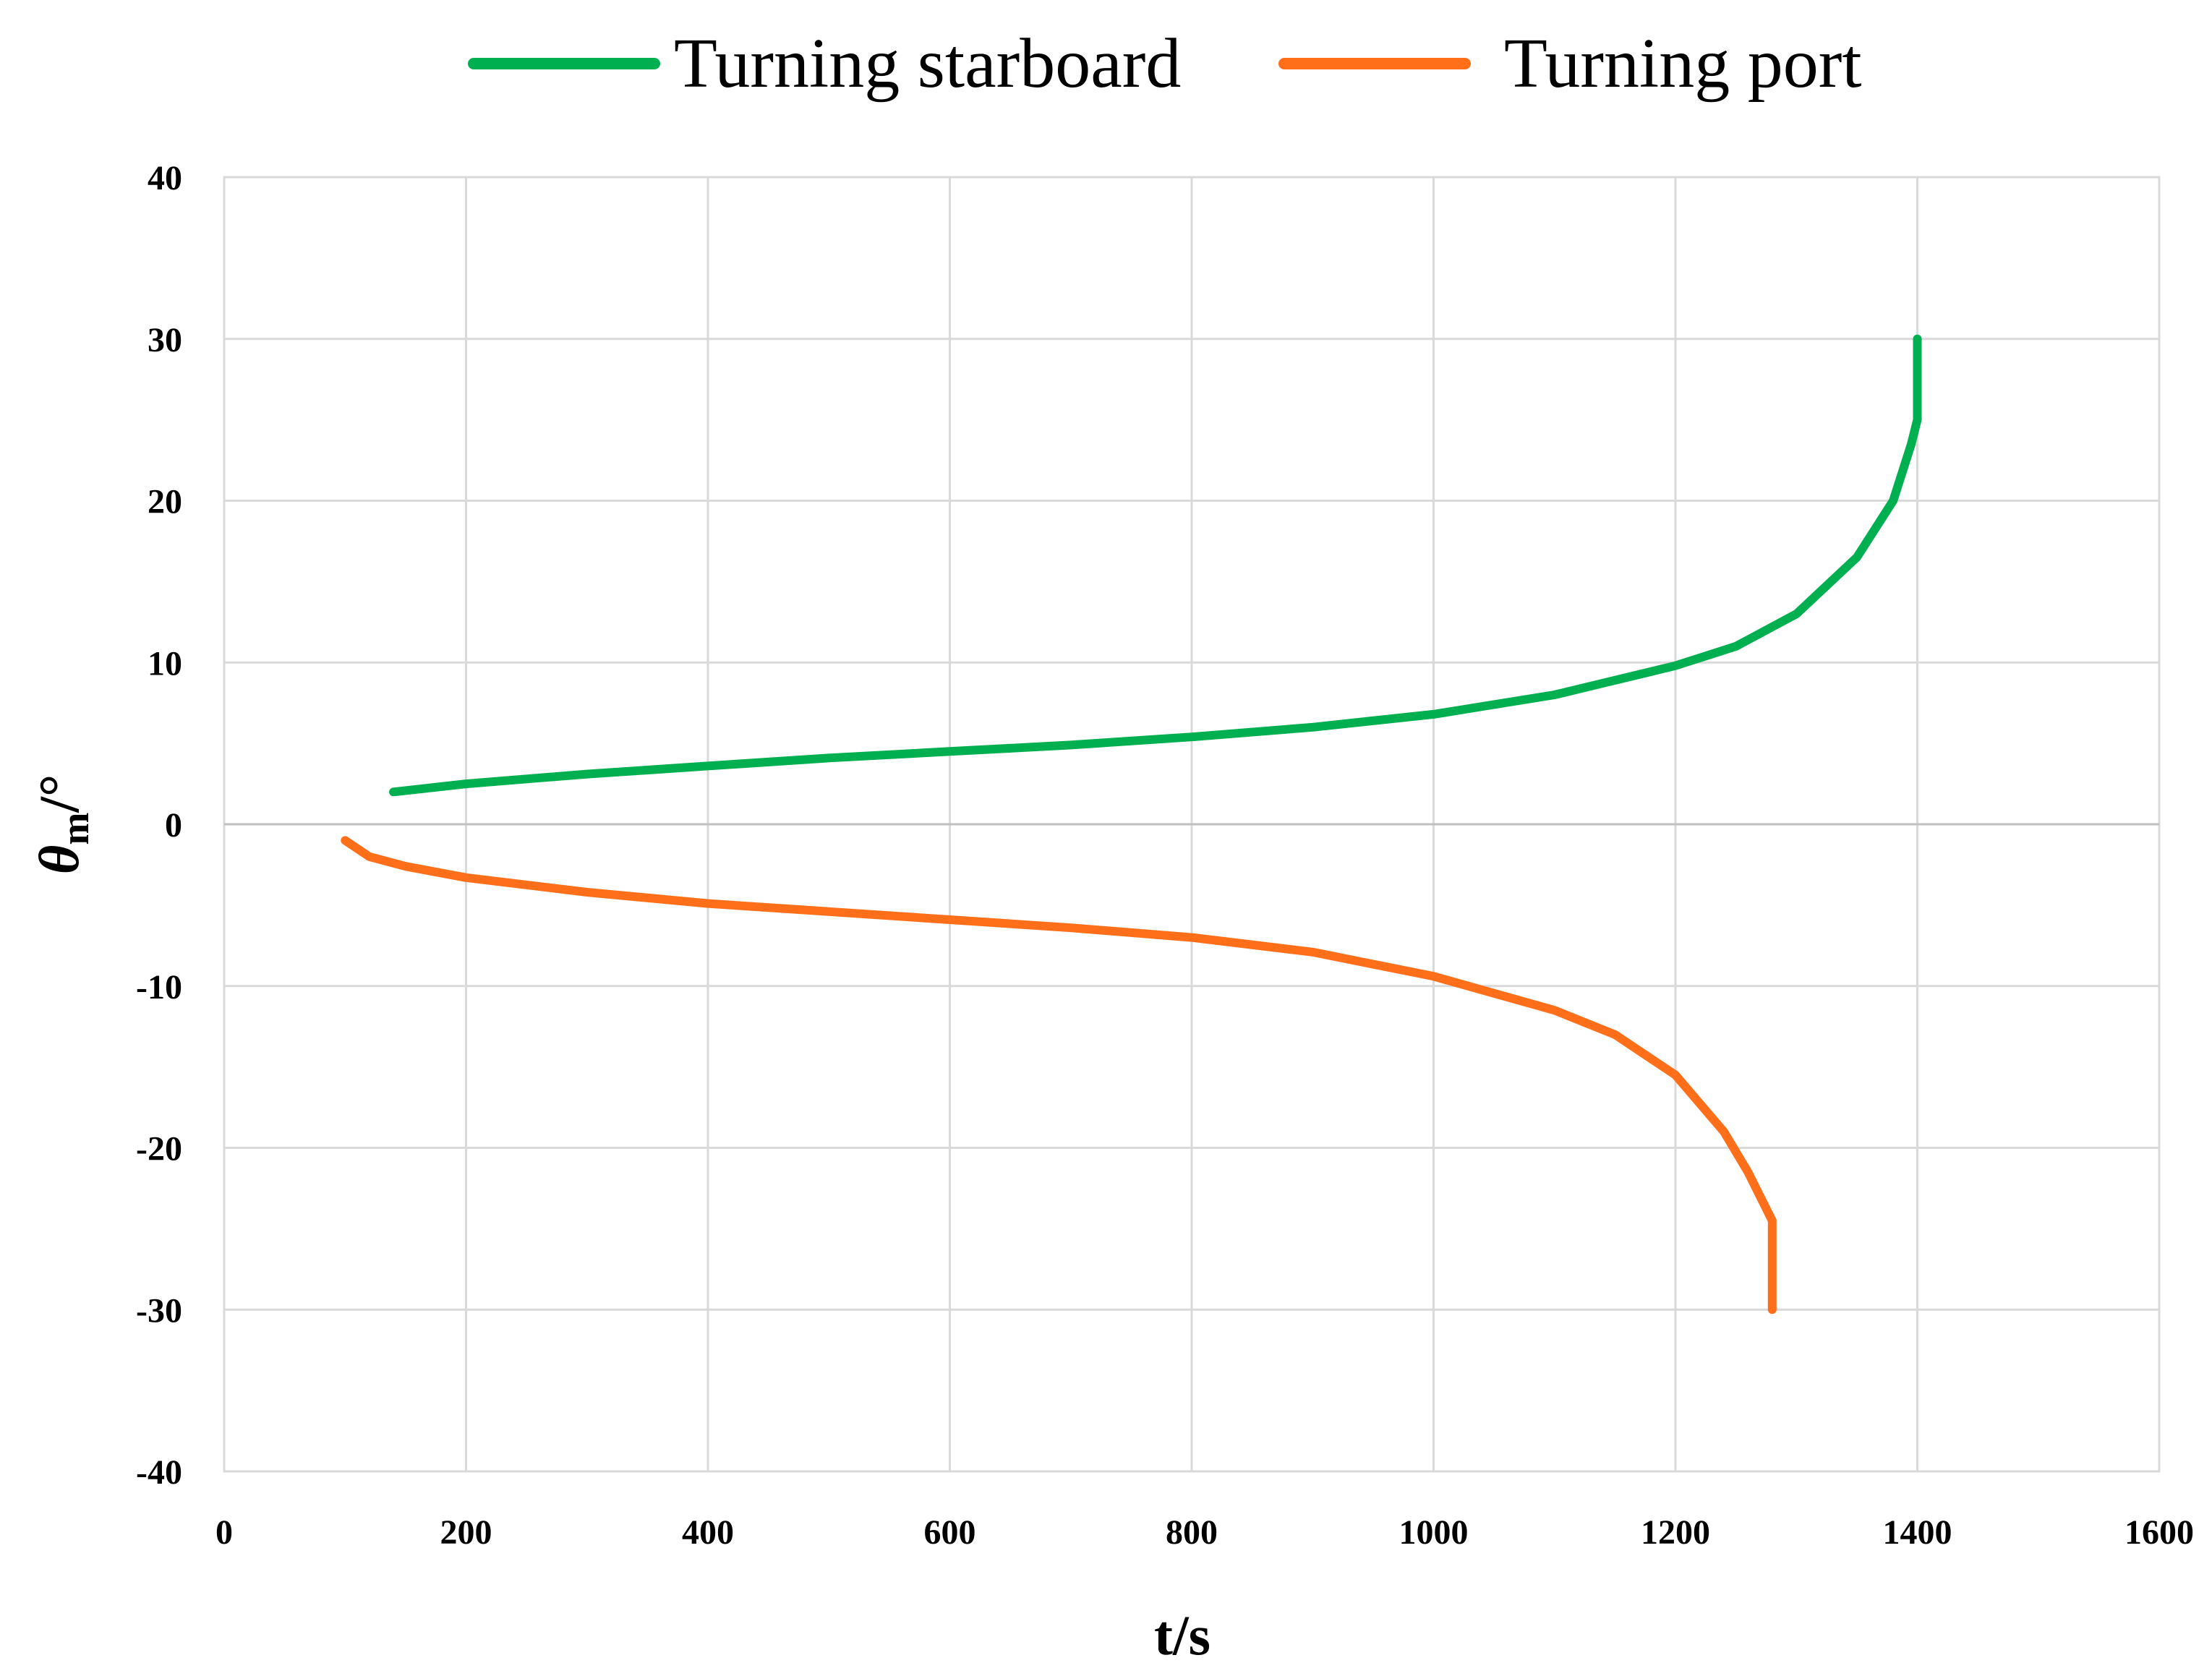  I want to click on svg-text: θm/°, so click(62, 824).